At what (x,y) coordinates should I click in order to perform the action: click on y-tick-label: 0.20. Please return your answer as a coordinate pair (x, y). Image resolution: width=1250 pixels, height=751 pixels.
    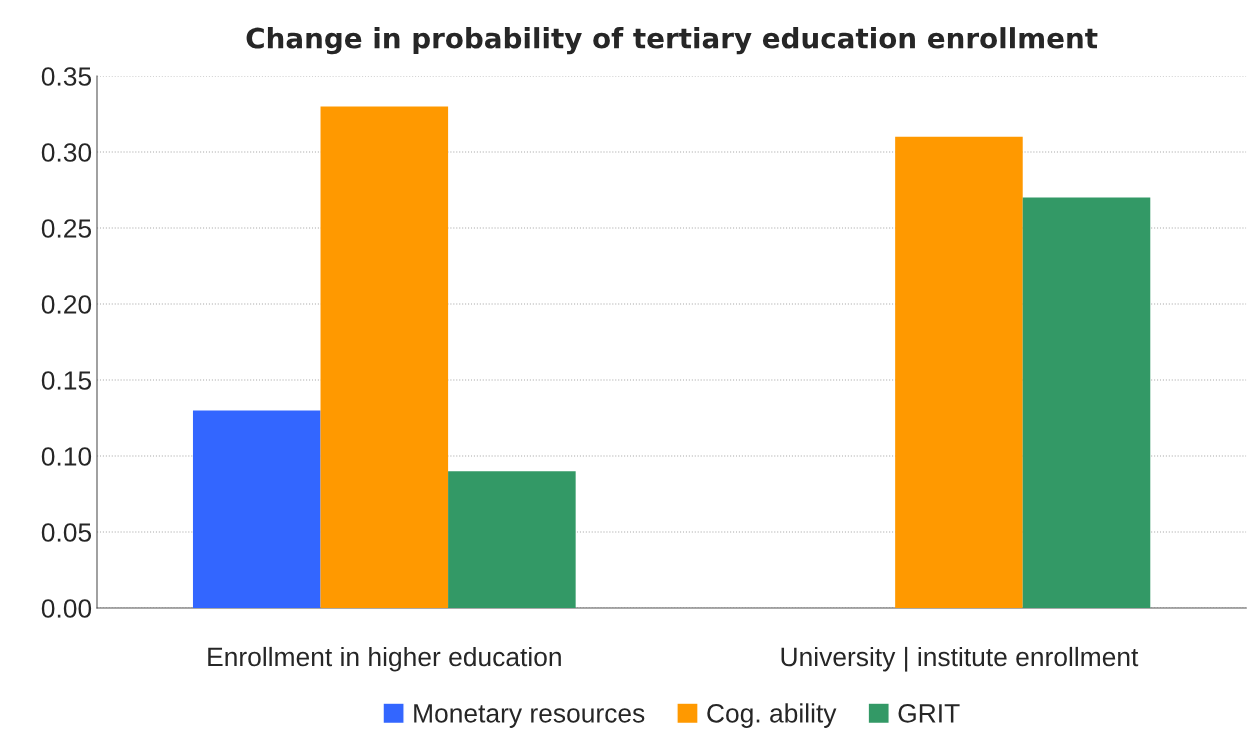
    Looking at the image, I should click on (66, 304).